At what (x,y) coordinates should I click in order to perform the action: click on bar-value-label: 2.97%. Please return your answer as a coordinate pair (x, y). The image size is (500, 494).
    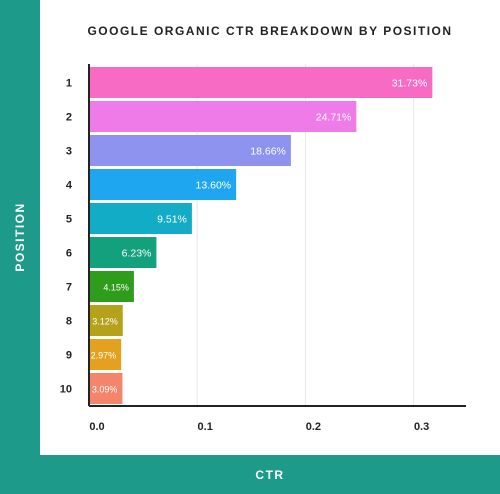
    Looking at the image, I should click on (104, 356).